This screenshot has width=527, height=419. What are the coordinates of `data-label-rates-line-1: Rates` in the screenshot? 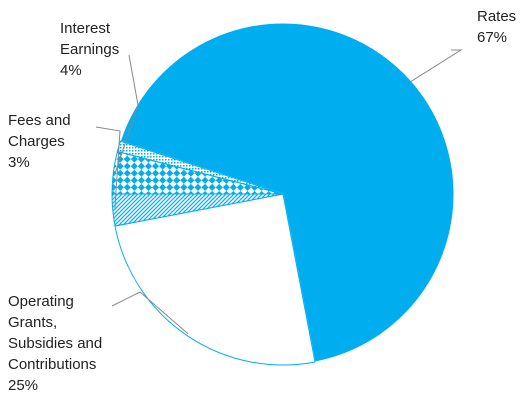 It's located at (496, 16).